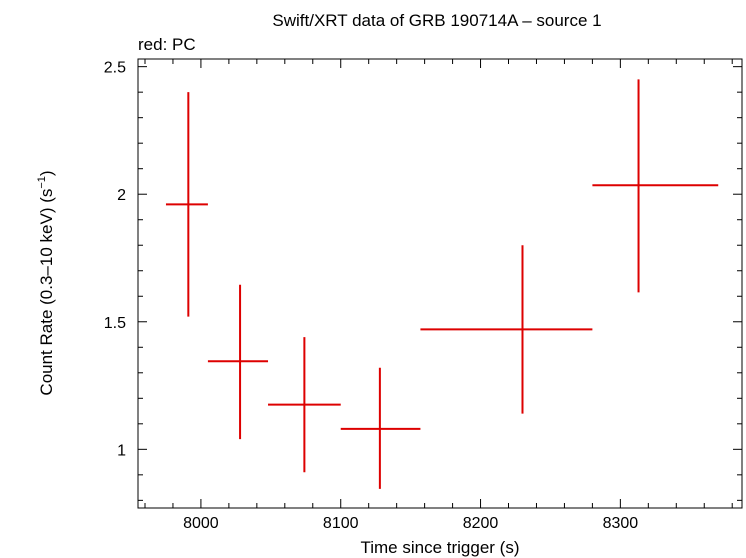  What do you see at coordinates (115, 323) in the screenshot?
I see `y-tick-label: 1.5` at bounding box center [115, 323].